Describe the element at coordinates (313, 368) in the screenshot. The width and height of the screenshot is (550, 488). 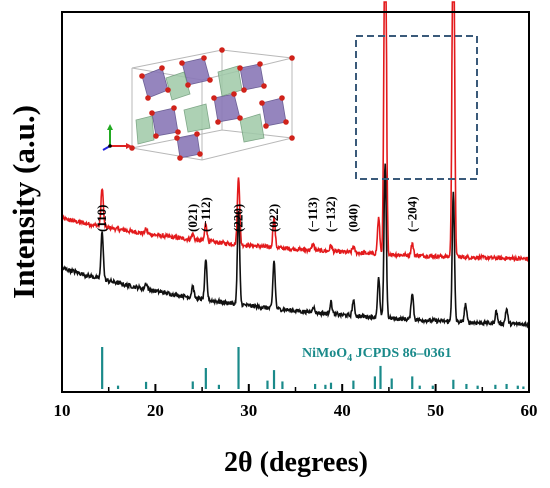
I see `reference-sticks` at that location.